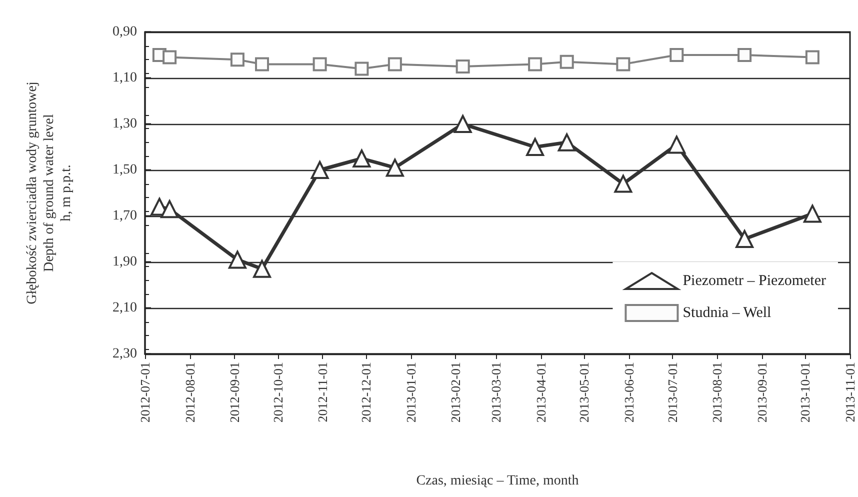 The image size is (858, 497). Describe the element at coordinates (762, 392) in the screenshot. I see `x-tick-label: 2013-09-01` at that location.